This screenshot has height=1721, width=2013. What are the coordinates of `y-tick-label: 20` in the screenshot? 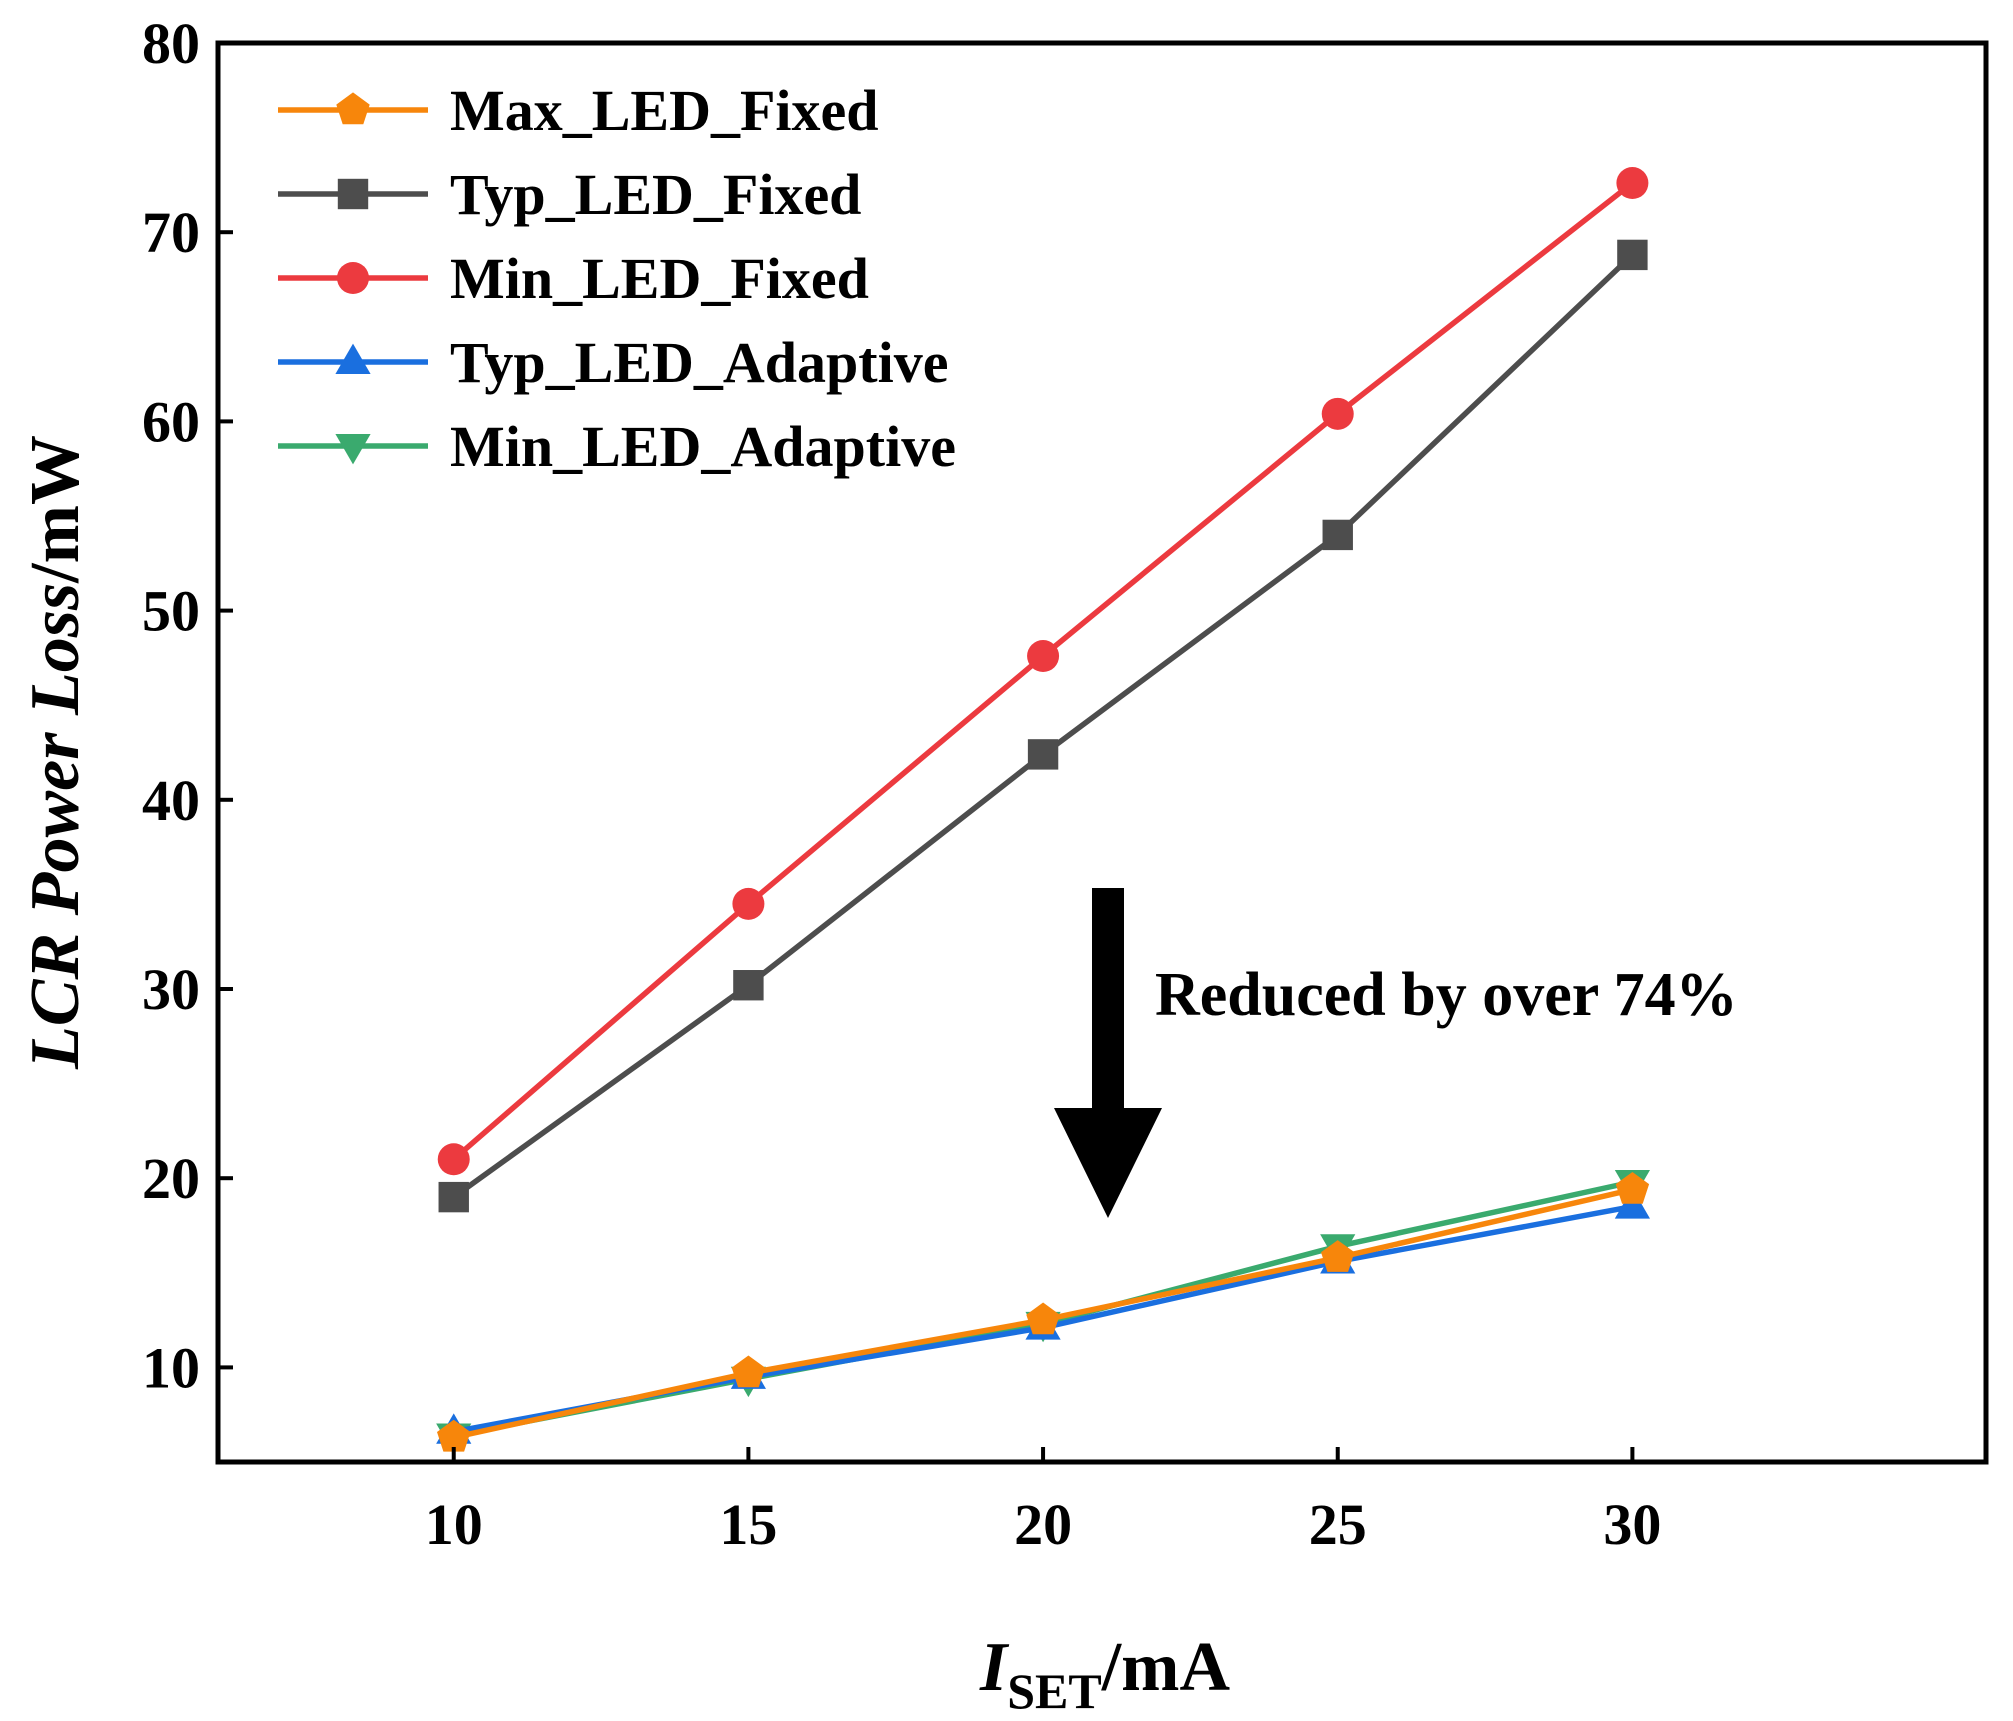 It's located at (171, 1178).